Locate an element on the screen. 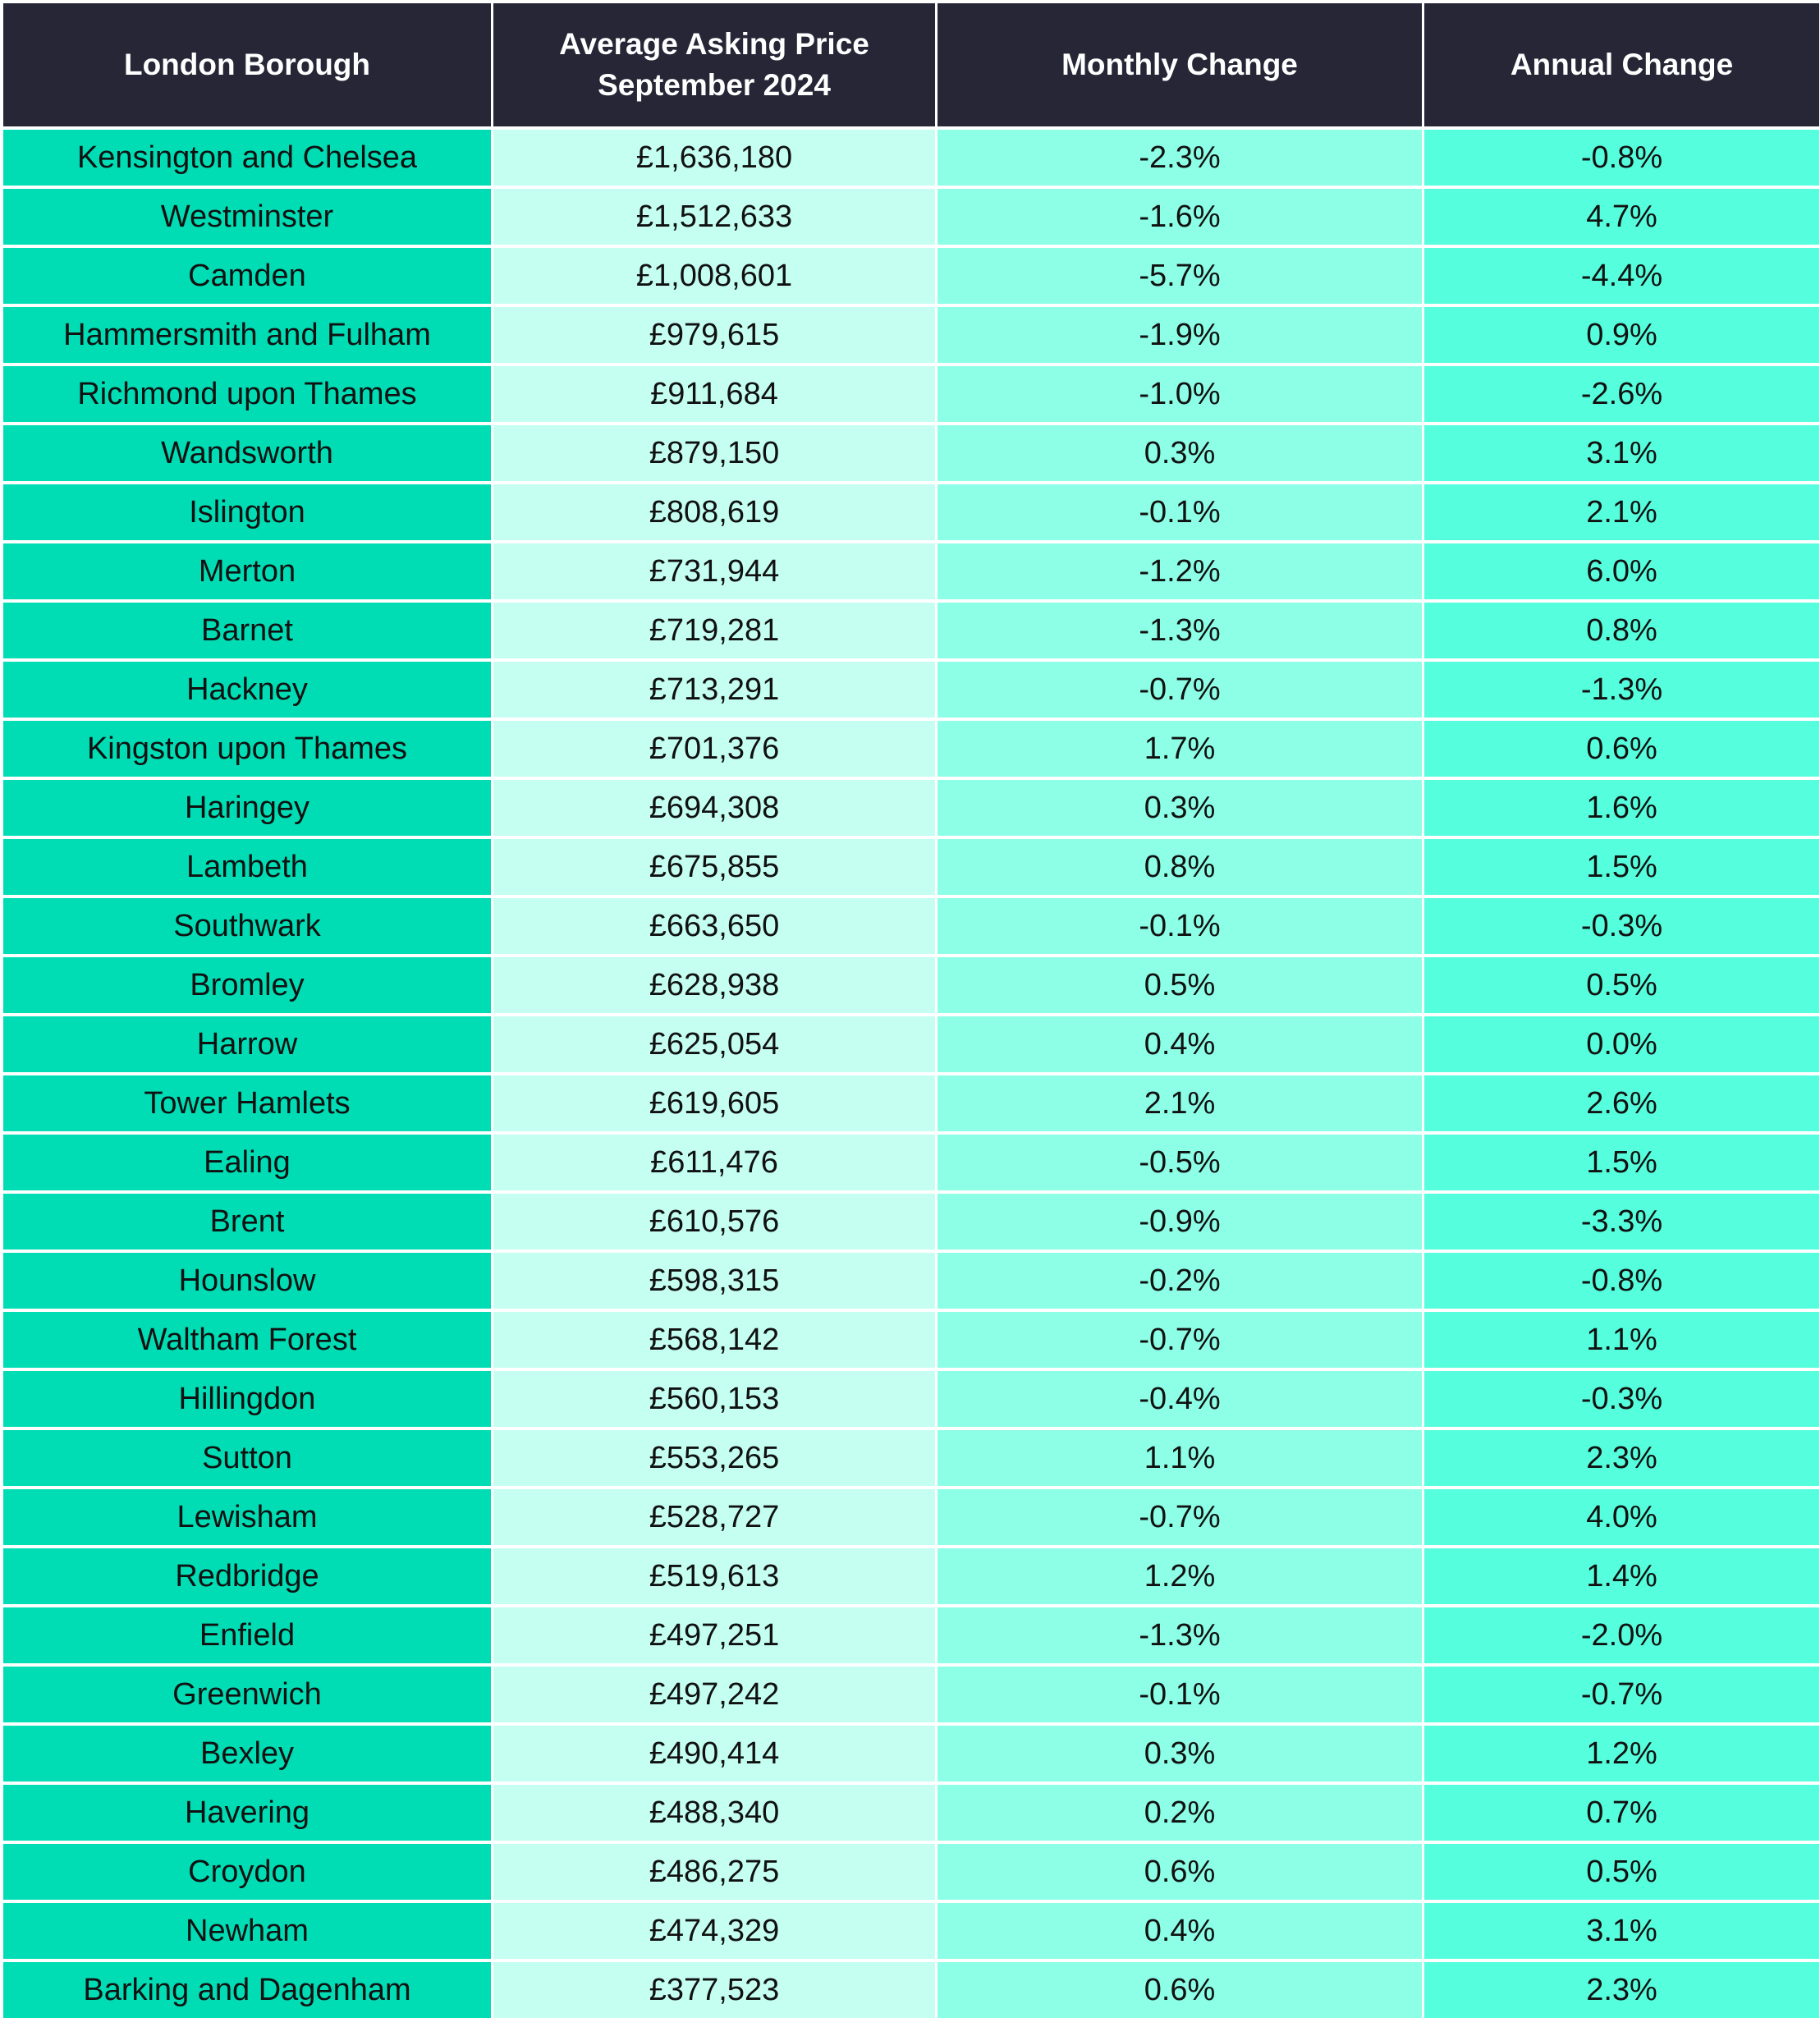  monthly-change-cell: 1.1% is located at coordinates (1180, 1458).